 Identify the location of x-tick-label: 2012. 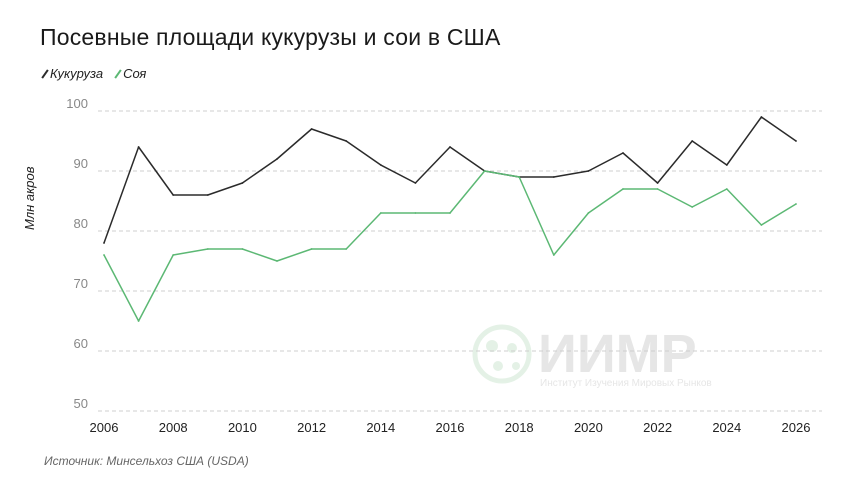
(311, 427).